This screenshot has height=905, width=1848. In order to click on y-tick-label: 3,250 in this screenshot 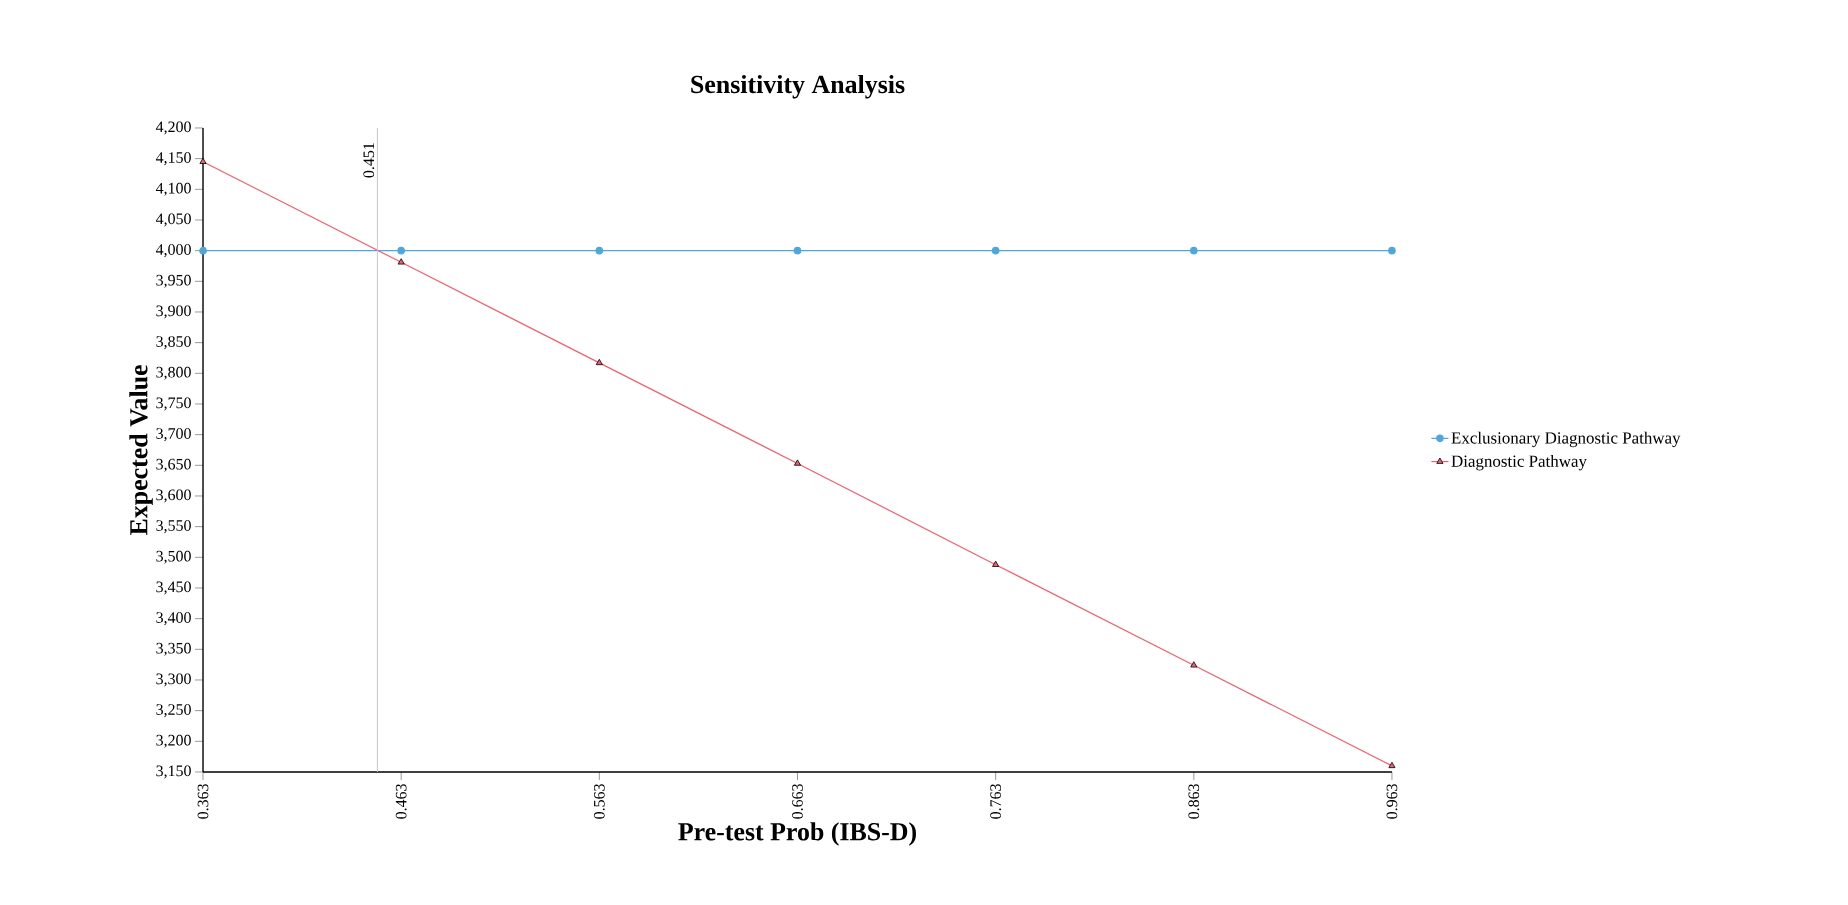, I will do `click(173, 711)`.